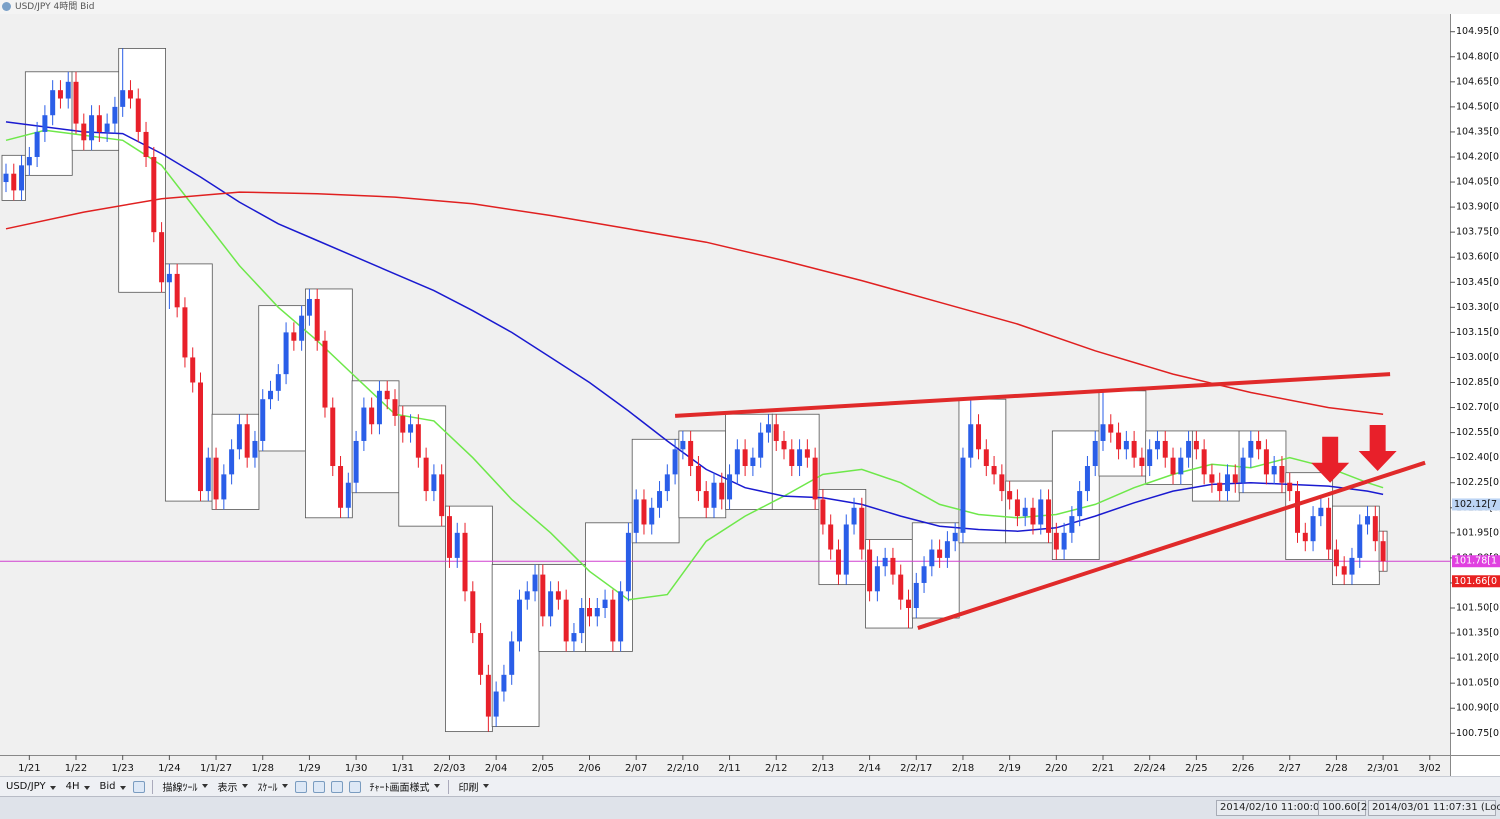 The width and height of the screenshot is (1500, 819). I want to click on x-tick-label: 2/13, so click(823, 768).